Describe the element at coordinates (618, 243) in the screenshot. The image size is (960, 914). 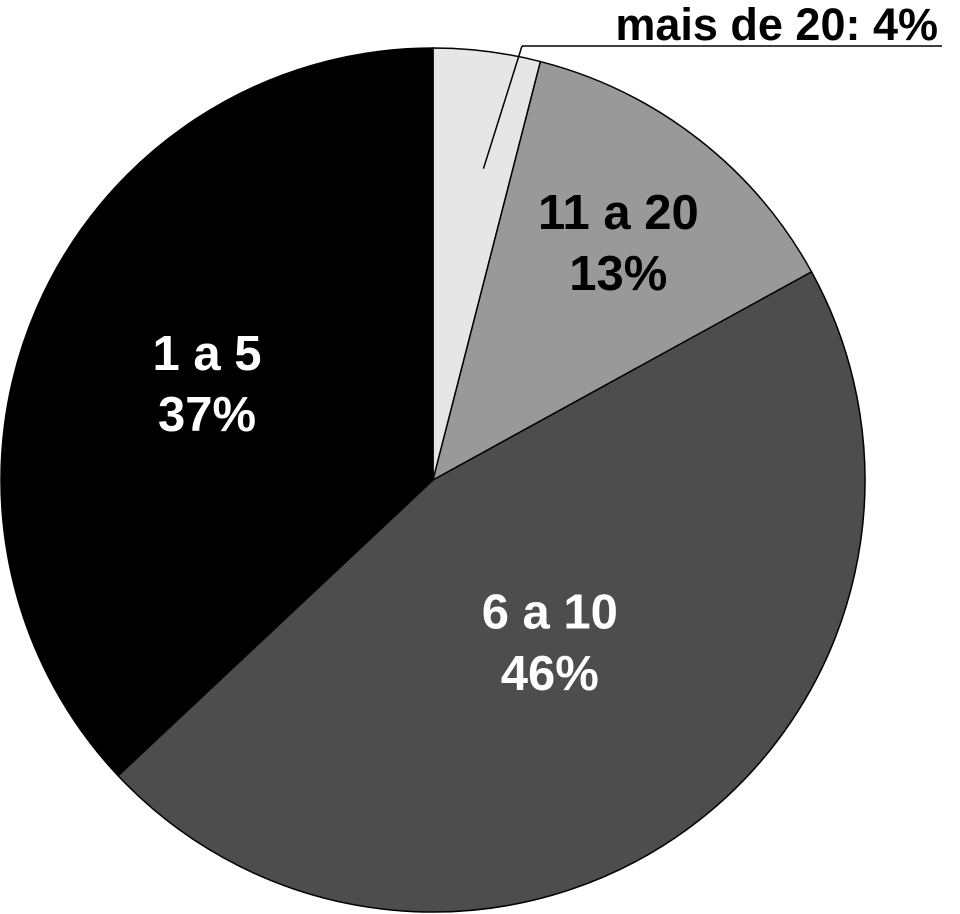
I see `slice-label-11-a-20: 11 a 20 13%` at that location.